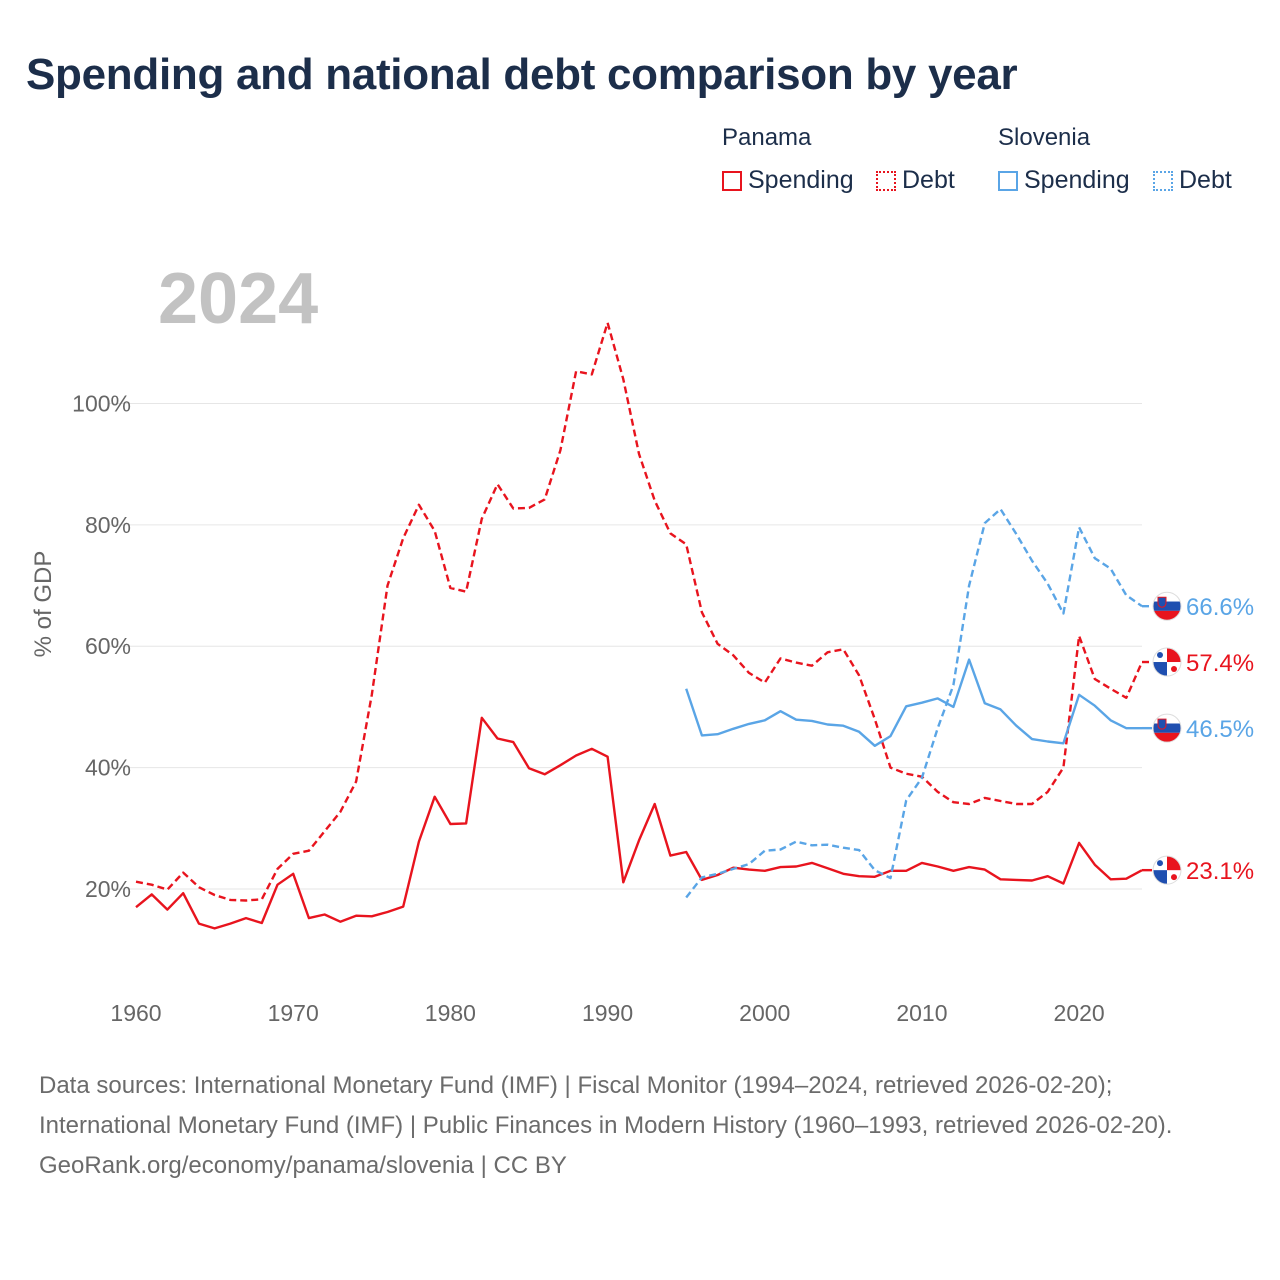 Image resolution: width=1280 pixels, height=1280 pixels. I want to click on end-value-label: 57.4%, so click(1220, 663).